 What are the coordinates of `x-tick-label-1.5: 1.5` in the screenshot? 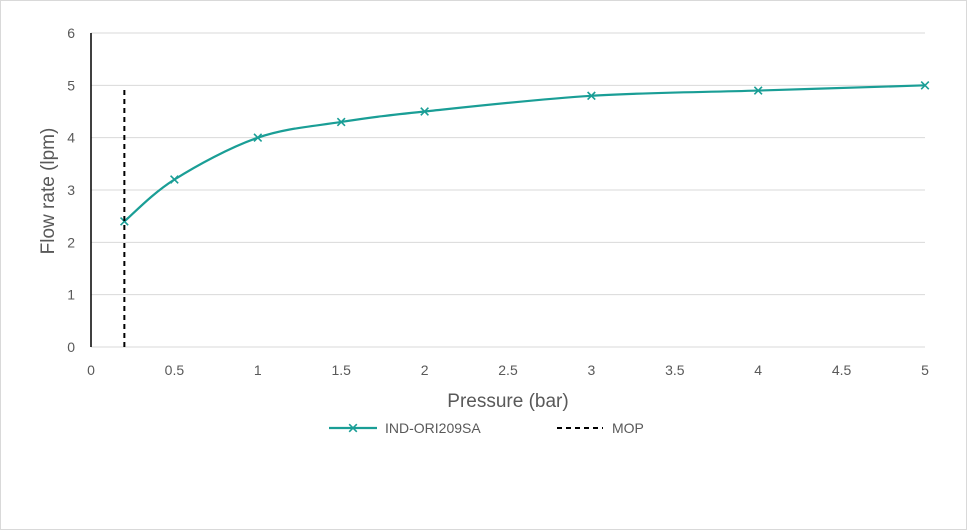 It's located at (341, 370).